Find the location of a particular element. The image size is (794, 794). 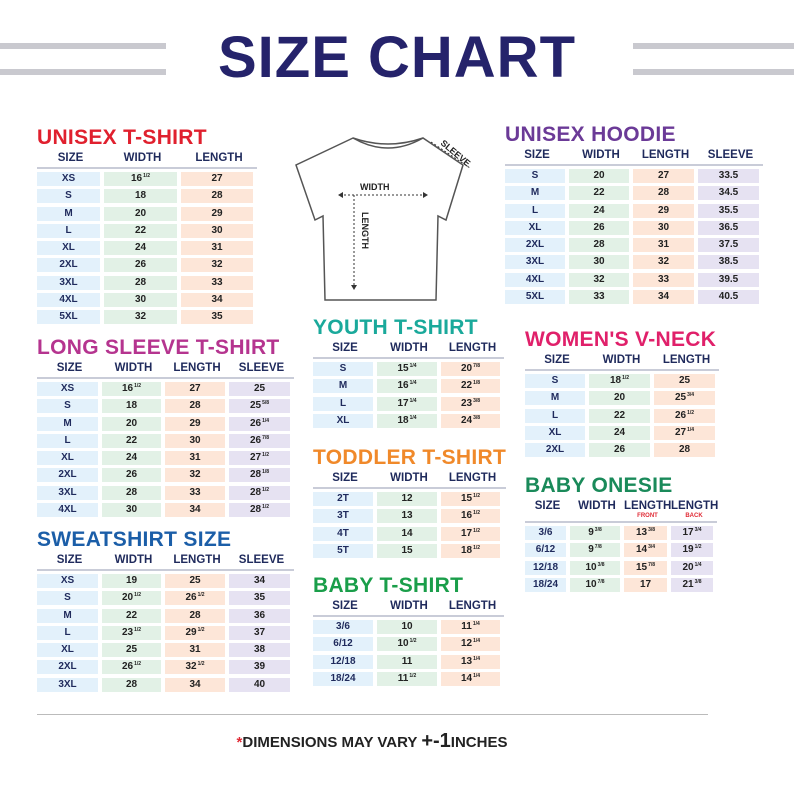

column-header-label: WIDTH is located at coordinates (142, 158).